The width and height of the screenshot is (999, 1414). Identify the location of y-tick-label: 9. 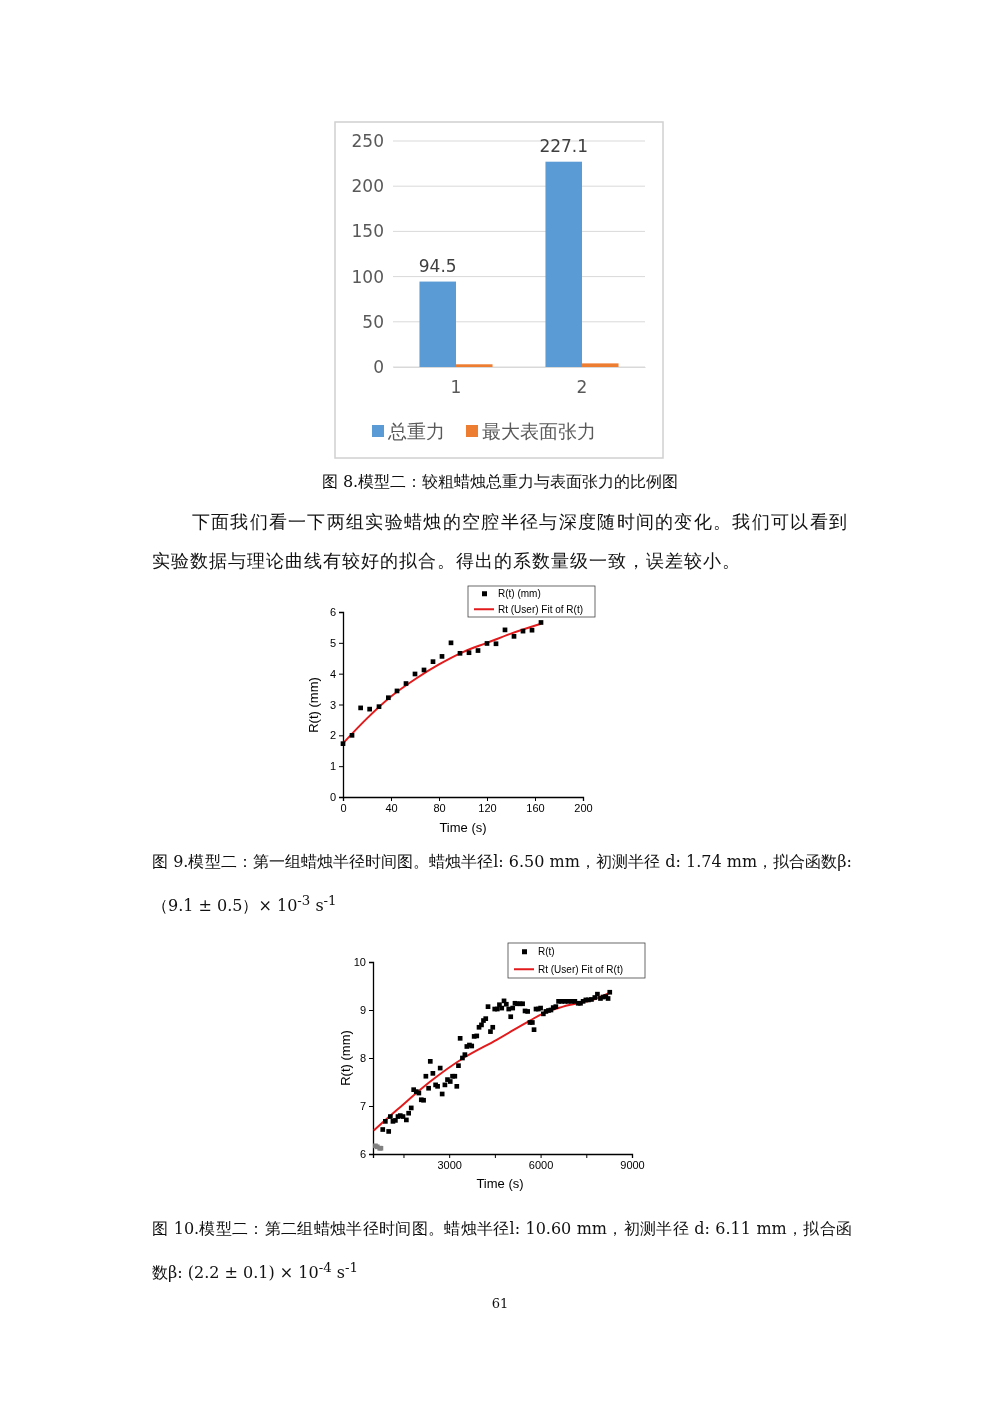
(362, 1010).